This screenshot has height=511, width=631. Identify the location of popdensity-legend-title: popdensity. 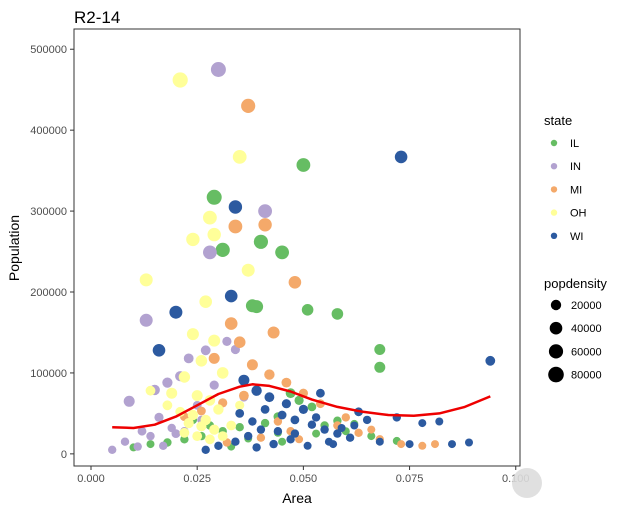
(575, 283).